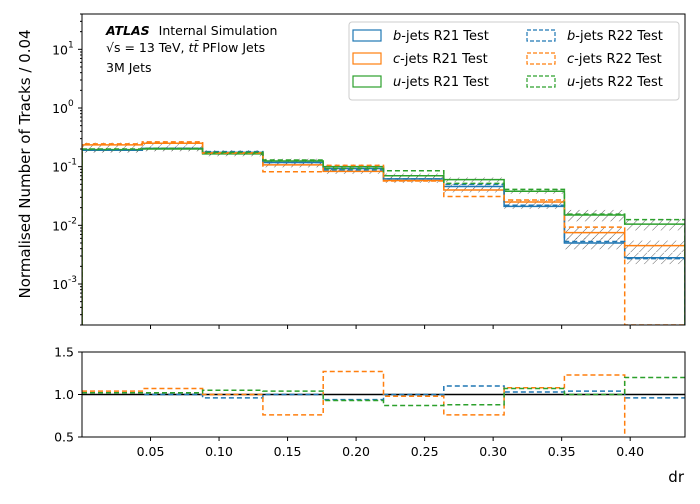 The height and width of the screenshot is (504, 700). What do you see at coordinates (441, 36) in the screenshot?
I see `legend-label: b-jets R21 Test` at bounding box center [441, 36].